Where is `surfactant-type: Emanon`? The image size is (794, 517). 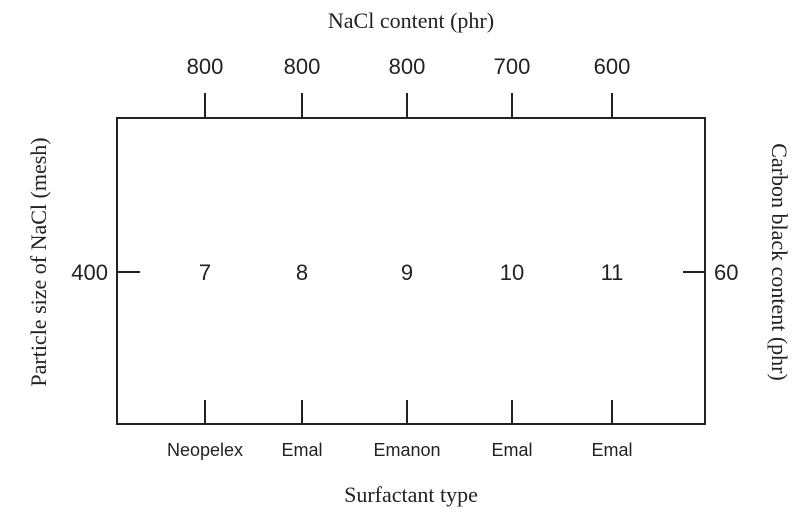 surfactant-type: Emanon is located at coordinates (406, 450).